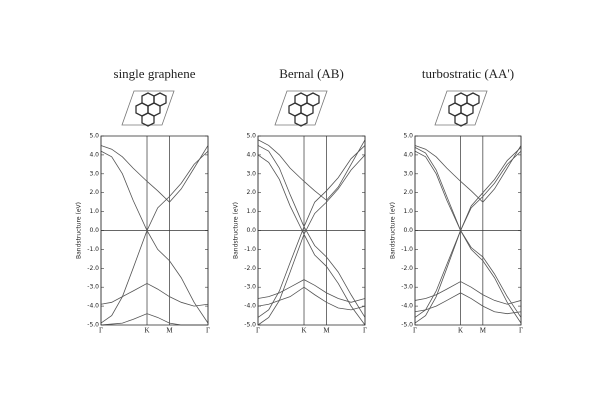  Describe the element at coordinates (311, 73) in the screenshot. I see `chart-title: Bernal (AB)` at that location.